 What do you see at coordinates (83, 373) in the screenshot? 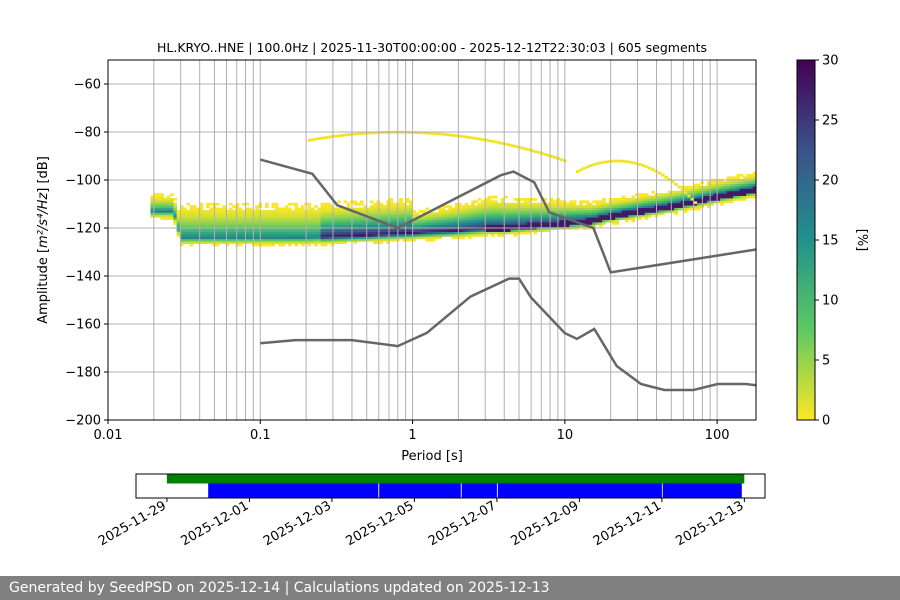
I see `y-tick-label: −180` at bounding box center [83, 373].